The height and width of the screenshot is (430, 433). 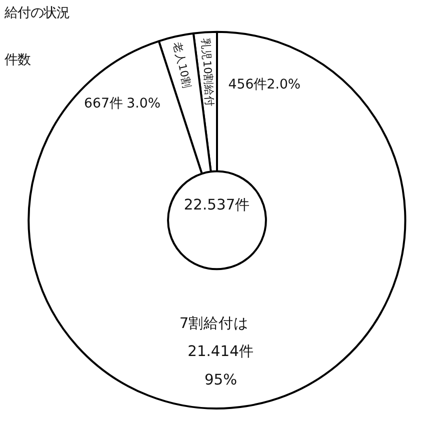 What do you see at coordinates (214, 323) in the screenshot?
I see `slice-label: 7割給付は` at bounding box center [214, 323].